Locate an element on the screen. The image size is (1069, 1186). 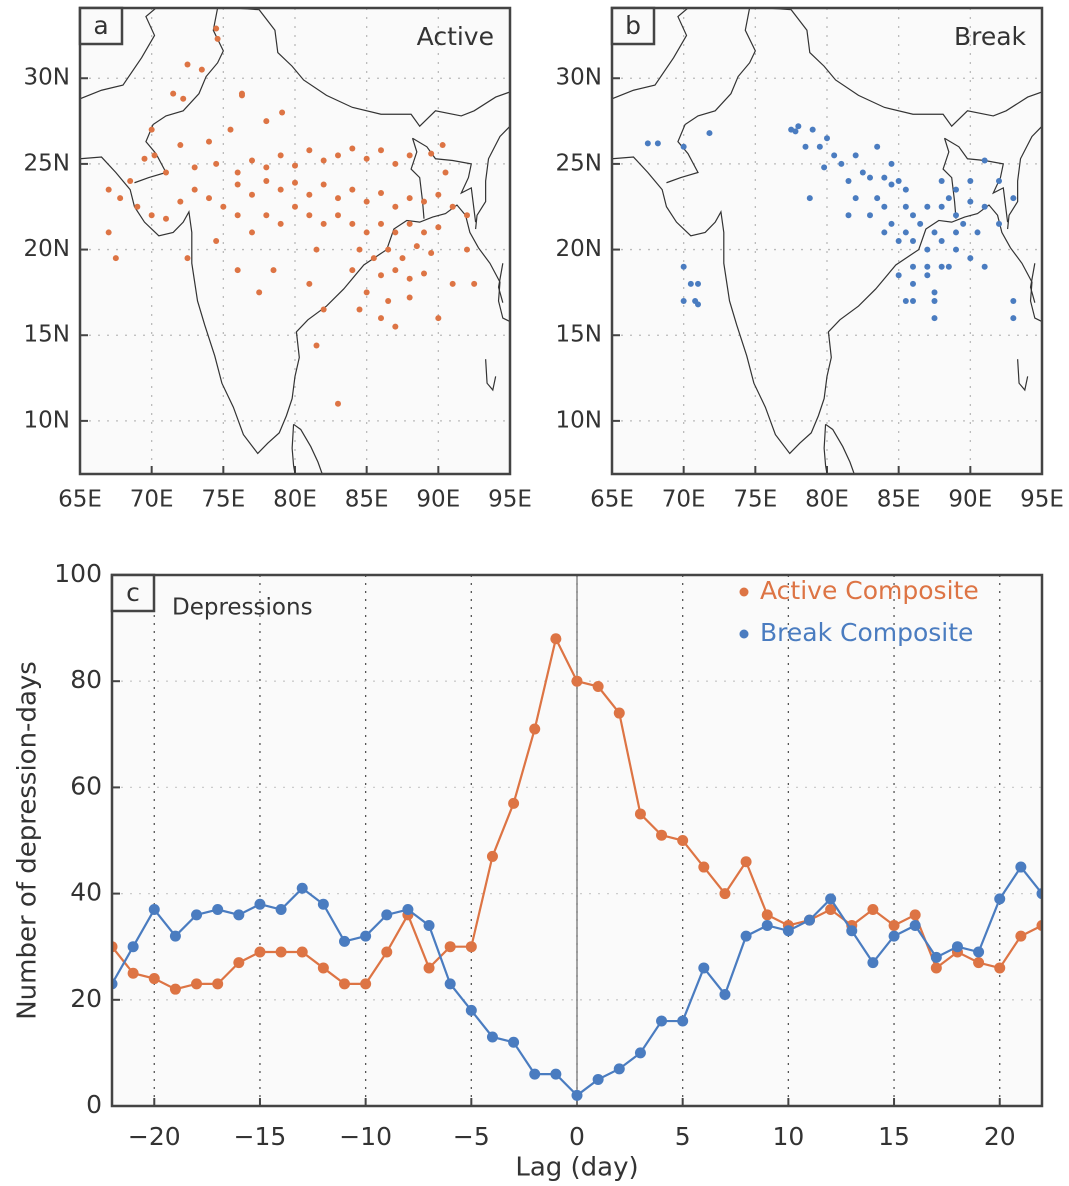
y-tick-label: 20N is located at coordinates (47, 249).